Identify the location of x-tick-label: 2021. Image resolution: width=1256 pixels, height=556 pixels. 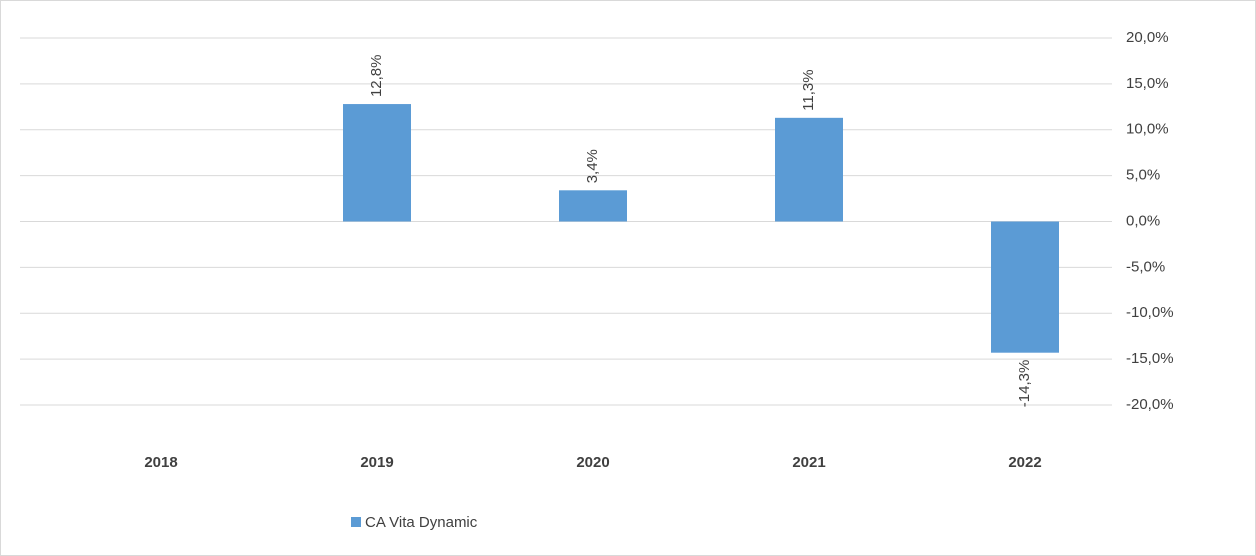
(808, 462).